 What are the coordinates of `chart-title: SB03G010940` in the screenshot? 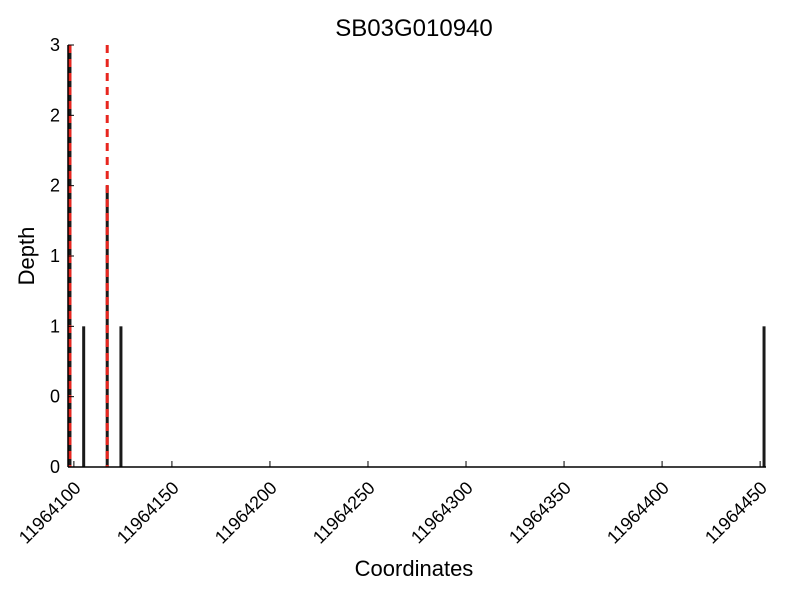 It's located at (413, 28).